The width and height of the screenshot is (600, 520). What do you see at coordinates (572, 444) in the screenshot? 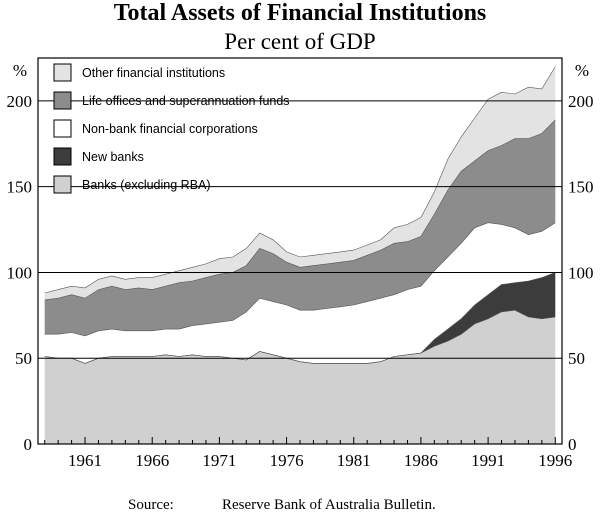
I see `y-tick-right-0: 0` at bounding box center [572, 444].